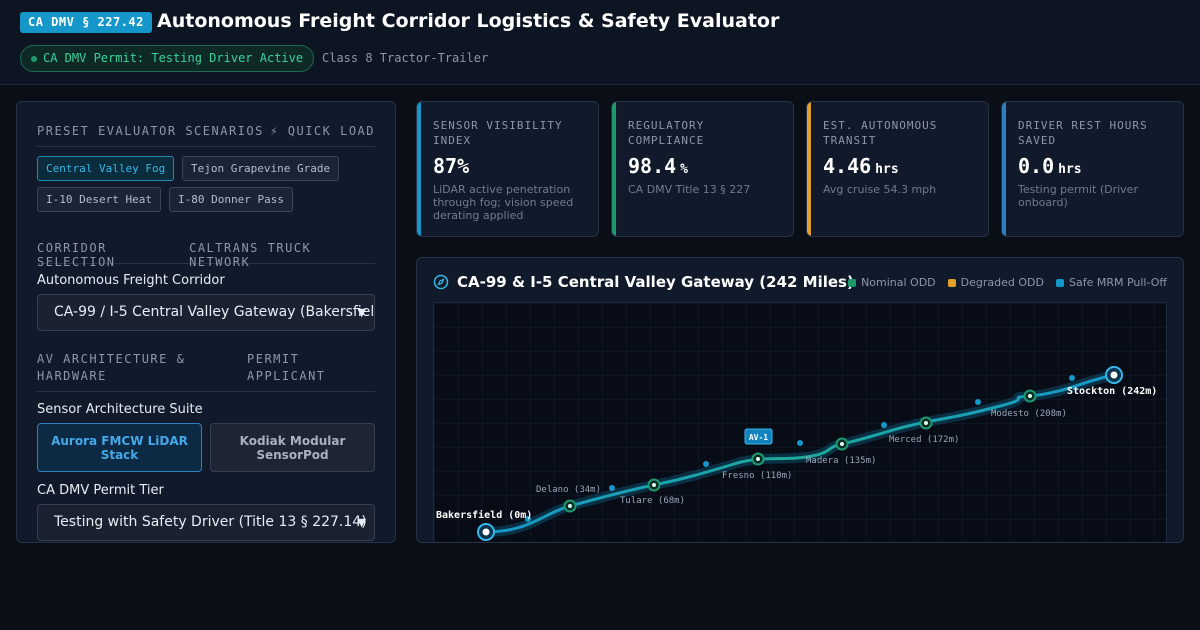 This screenshot has height=630, width=1200. Describe the element at coordinates (120, 409) in the screenshot. I see `sensor-suite-label: Sensor Architecture Suite` at that location.